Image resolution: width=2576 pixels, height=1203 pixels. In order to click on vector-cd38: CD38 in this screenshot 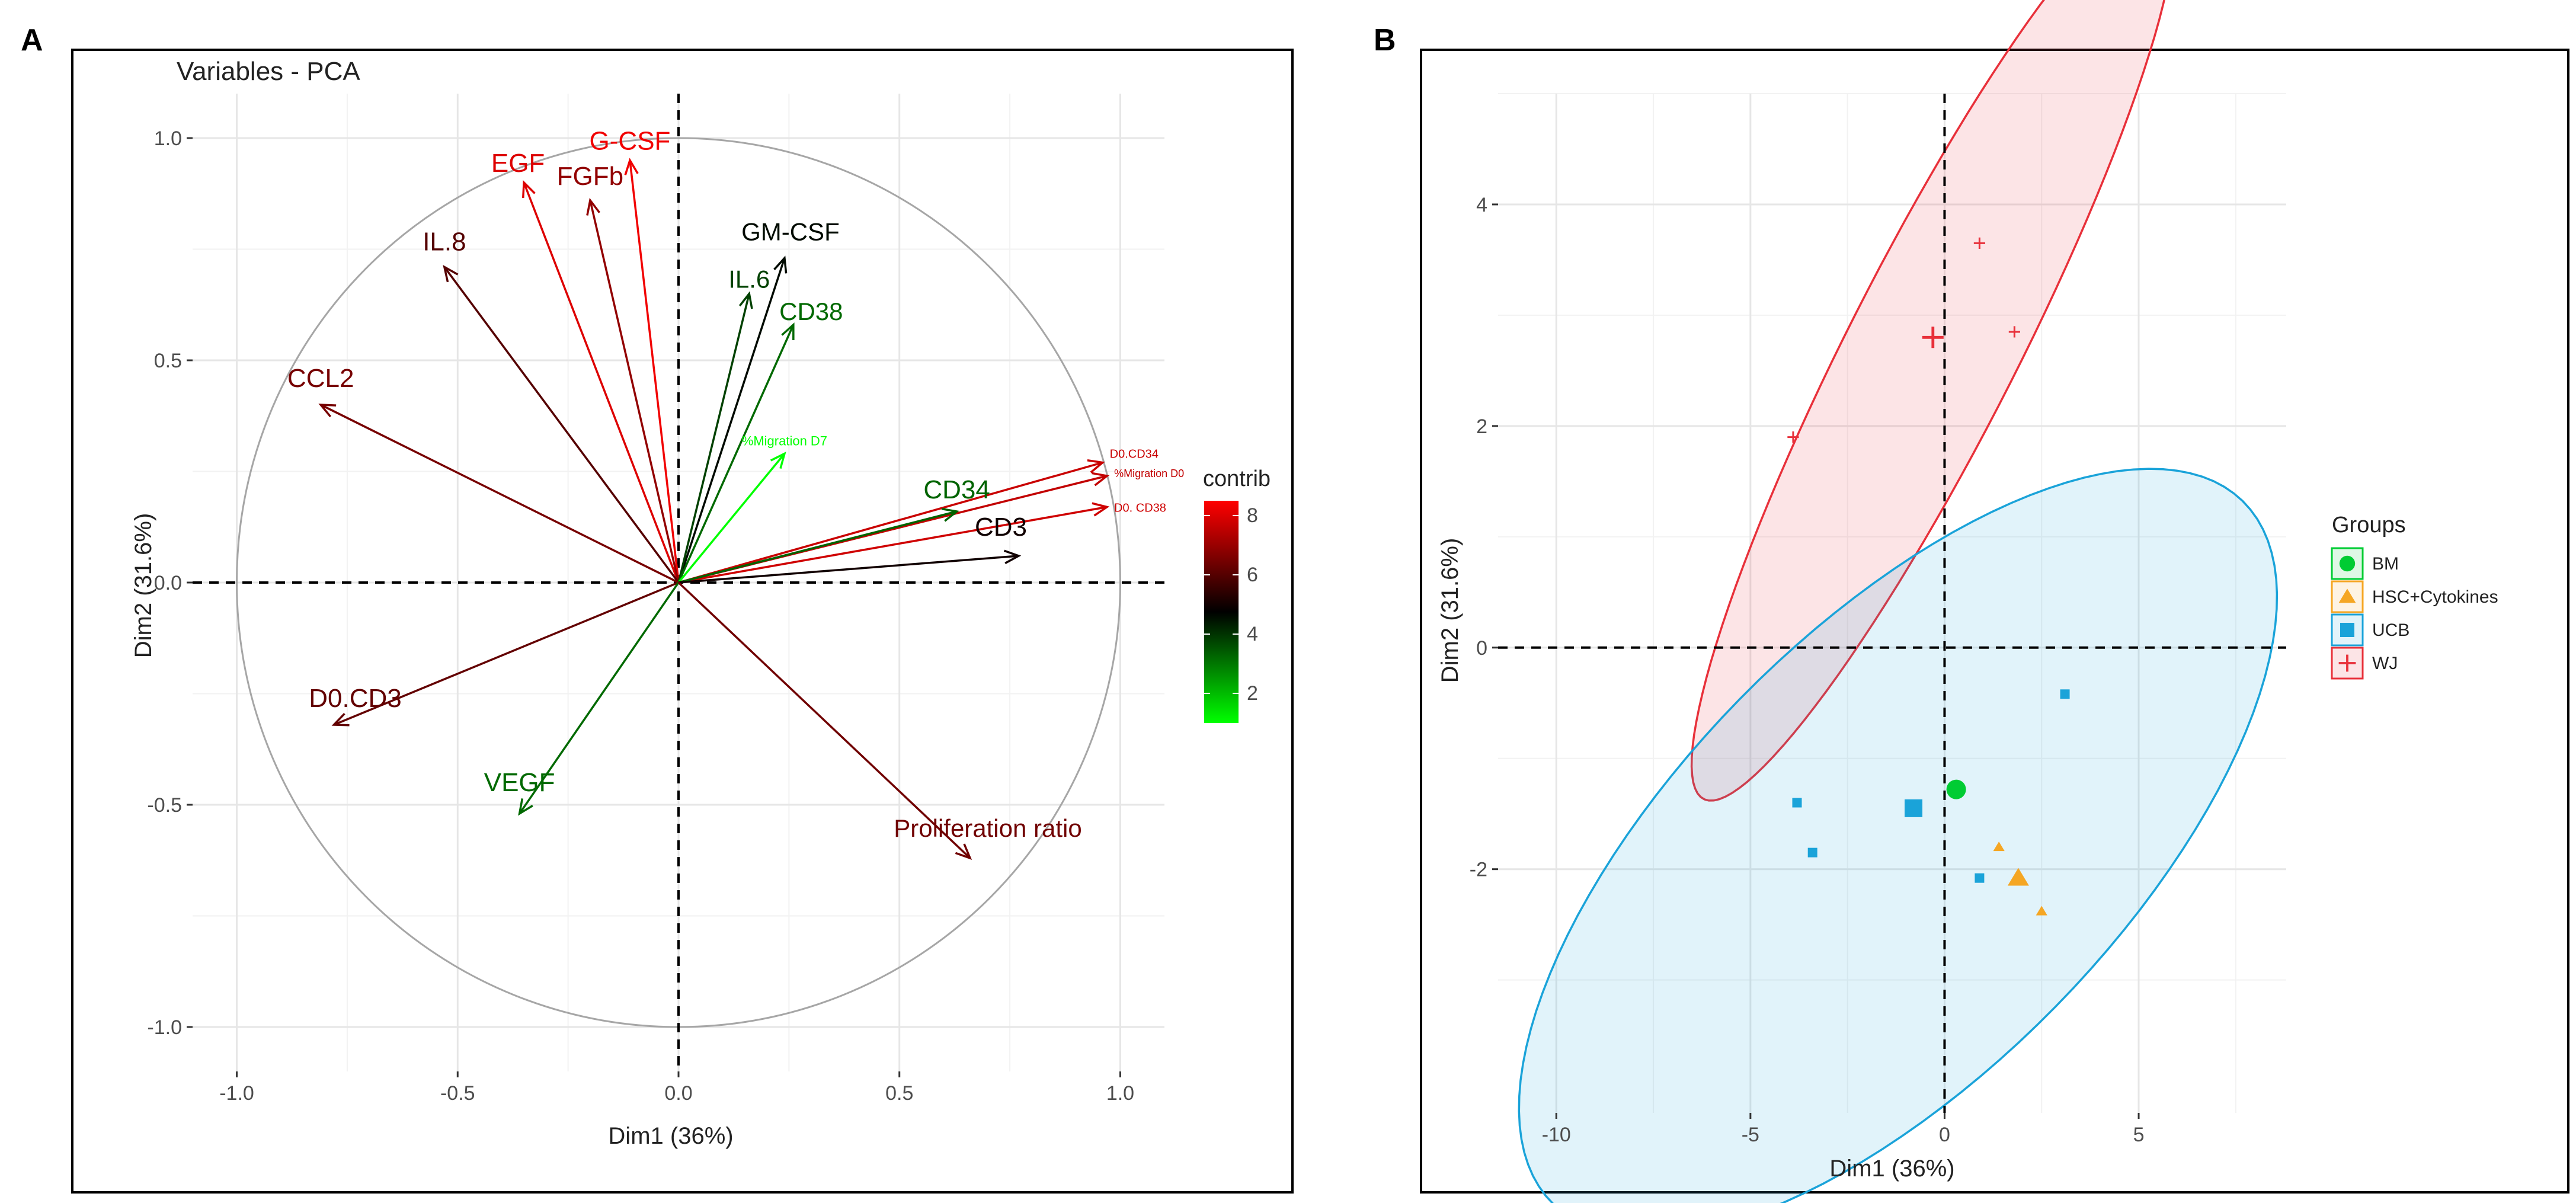, I will do `click(760, 440)`.